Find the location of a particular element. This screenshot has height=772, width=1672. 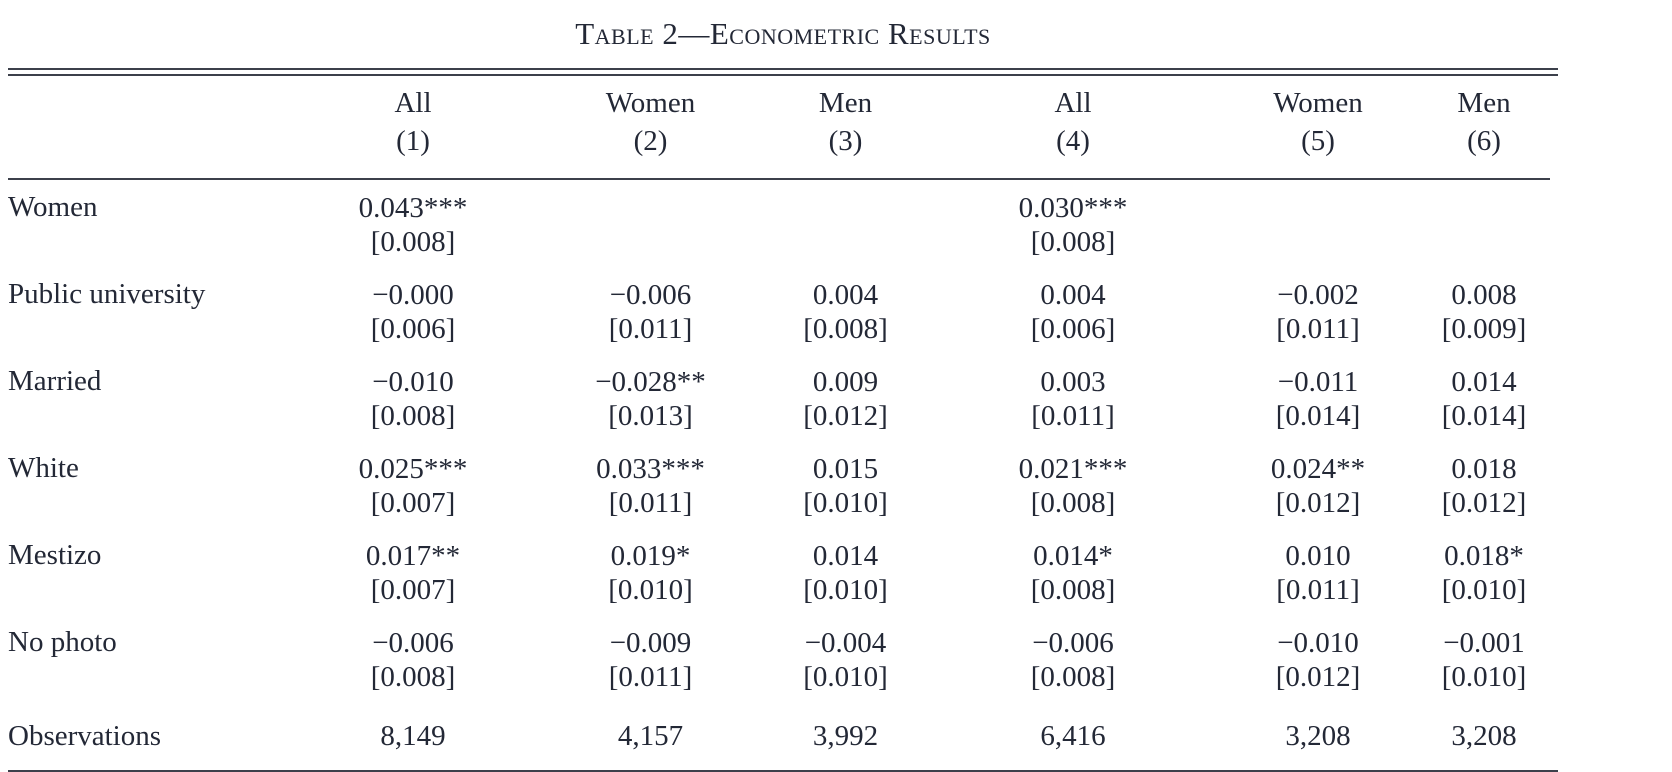

coef-value: 0.024** is located at coordinates (1318, 469).